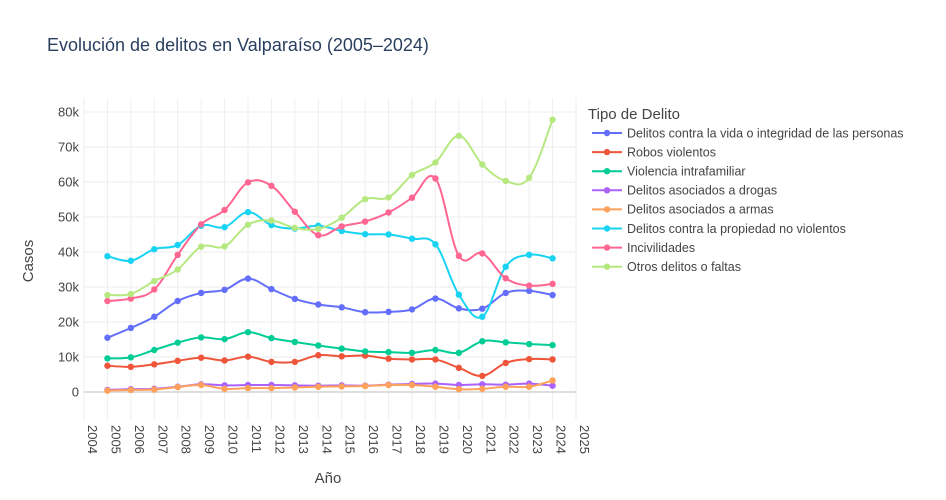 Image resolution: width=946 pixels, height=500 pixels. What do you see at coordinates (671, 152) in the screenshot?
I see `legend-label: Robos violentos` at bounding box center [671, 152].